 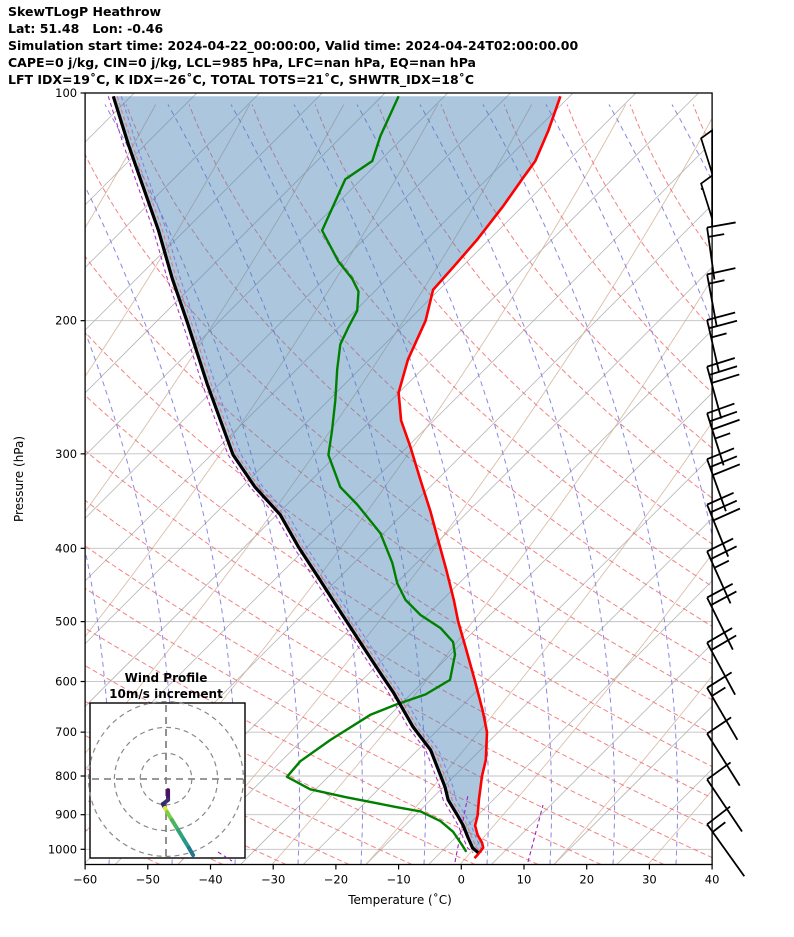 I want to click on pressure-tick-label: 100, so click(x=66, y=93).